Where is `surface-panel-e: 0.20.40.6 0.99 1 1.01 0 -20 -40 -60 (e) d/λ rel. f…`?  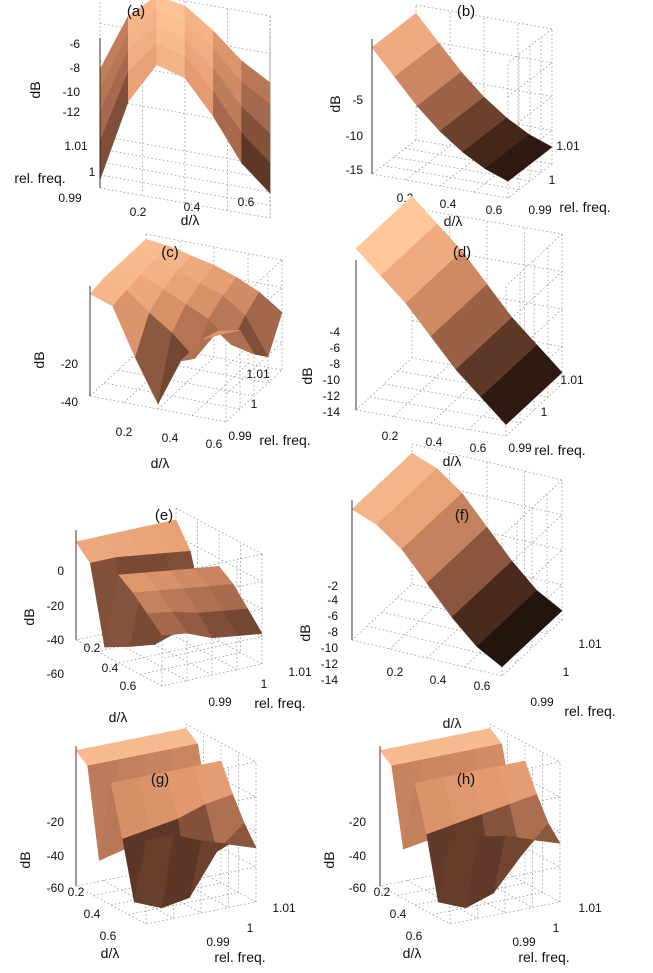
surface-panel-e: 0.20.40.6 0.99 1 1.01 0 -20 -40 -60 (e) d/λ rel. f… is located at coordinates (166, 616).